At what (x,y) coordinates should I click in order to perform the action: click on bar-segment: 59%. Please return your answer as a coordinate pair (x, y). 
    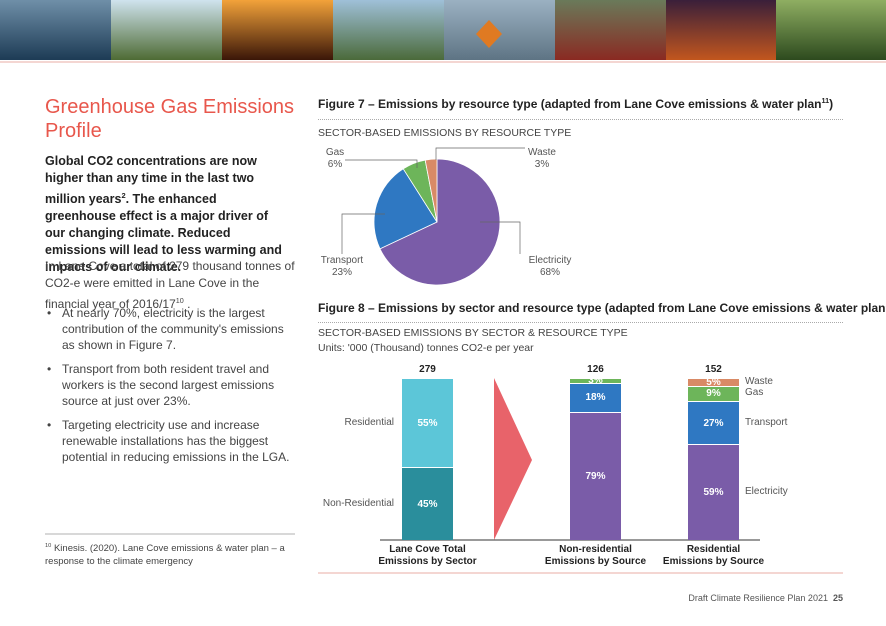
    Looking at the image, I should click on (713, 492).